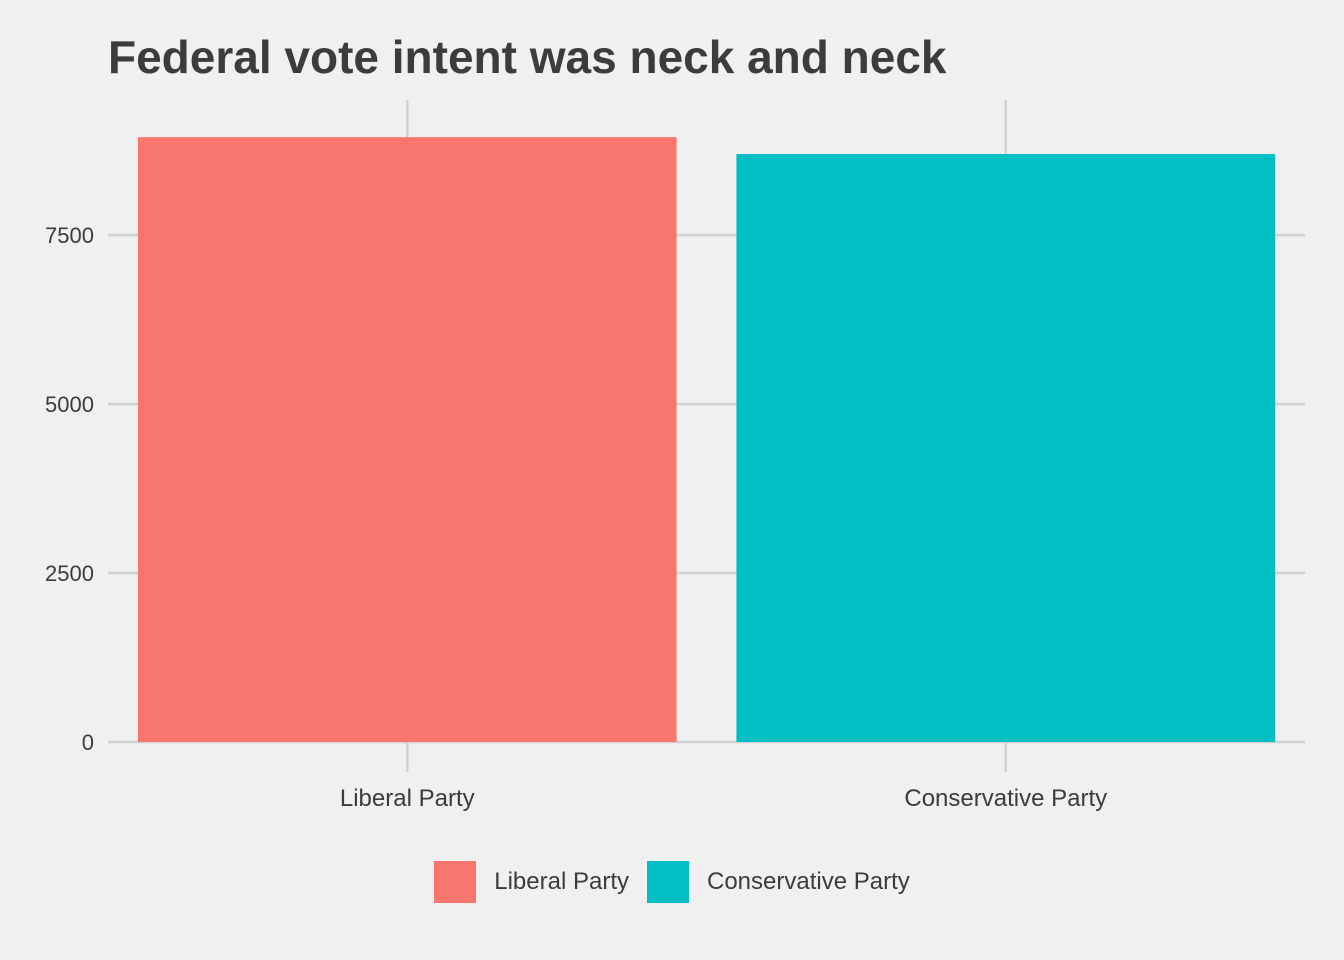 The height and width of the screenshot is (960, 1344). I want to click on chart-title: Federal vote intent was neck and neck, so click(527, 57).